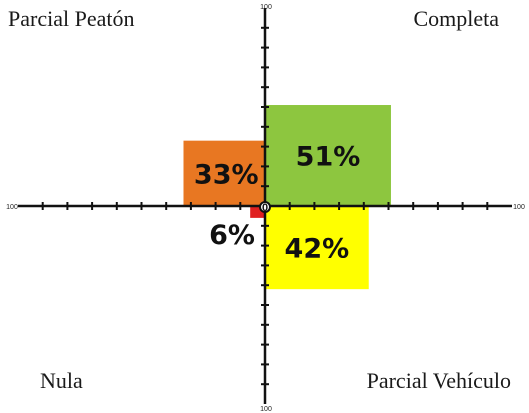  What do you see at coordinates (12, 207) in the screenshot?
I see `axis-end-label-left: 100` at bounding box center [12, 207].